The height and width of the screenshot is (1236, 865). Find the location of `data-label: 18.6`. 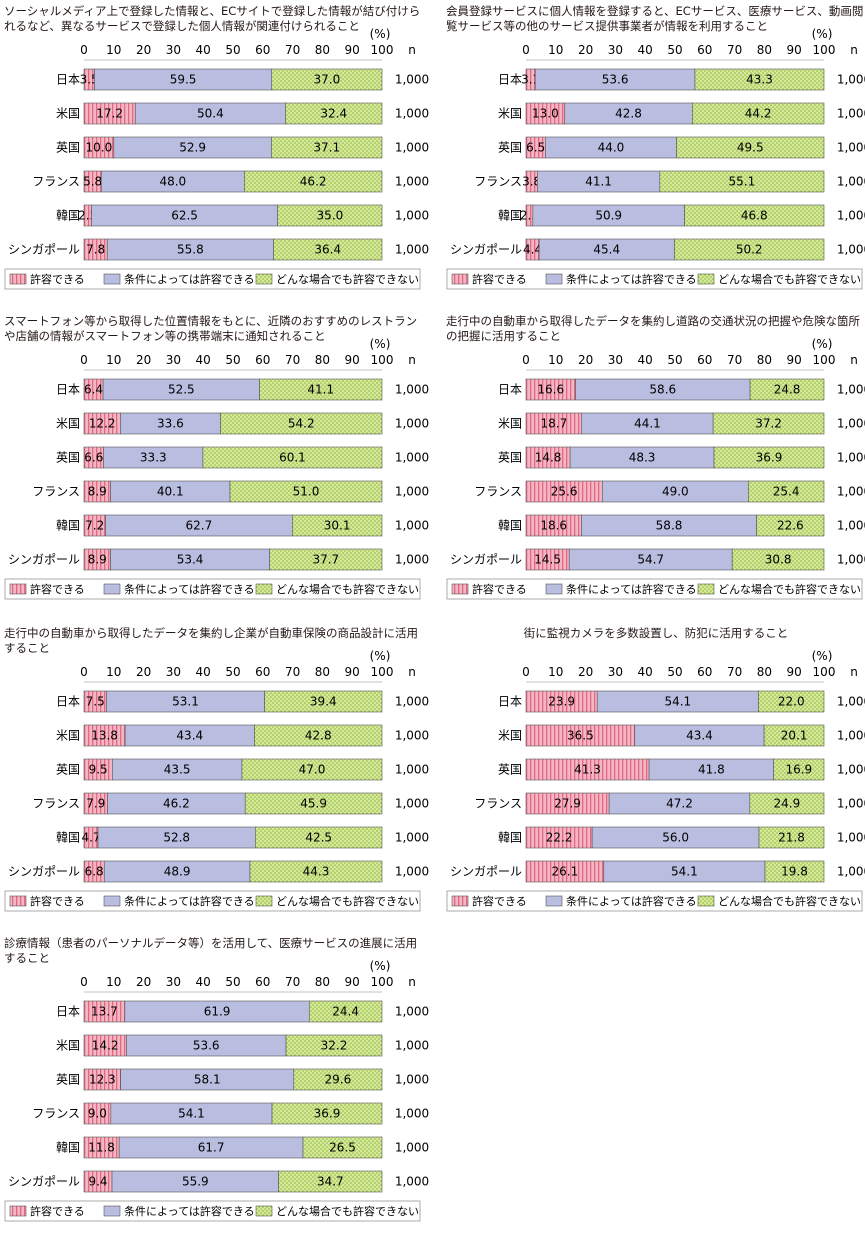

data-label: 18.6 is located at coordinates (553, 526).